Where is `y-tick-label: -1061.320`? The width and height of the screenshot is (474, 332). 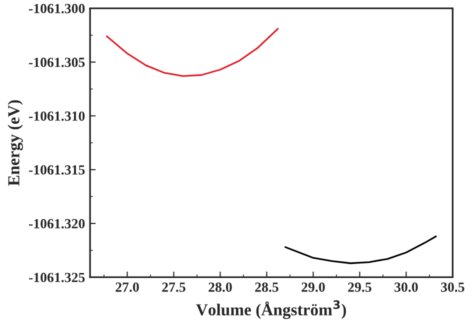 y-tick-label: -1061.320 is located at coordinates (57, 223).